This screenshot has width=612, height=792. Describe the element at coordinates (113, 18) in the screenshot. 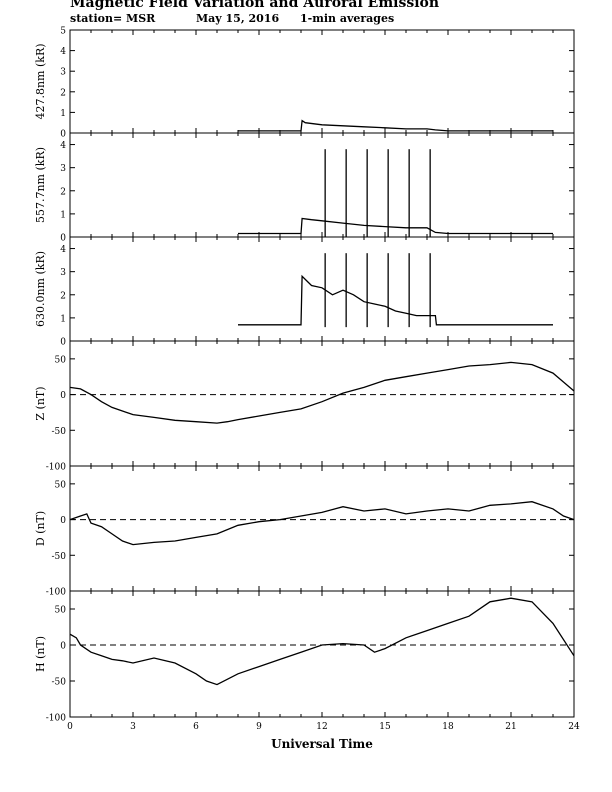

I see `station-label: station= MSR` at that location.